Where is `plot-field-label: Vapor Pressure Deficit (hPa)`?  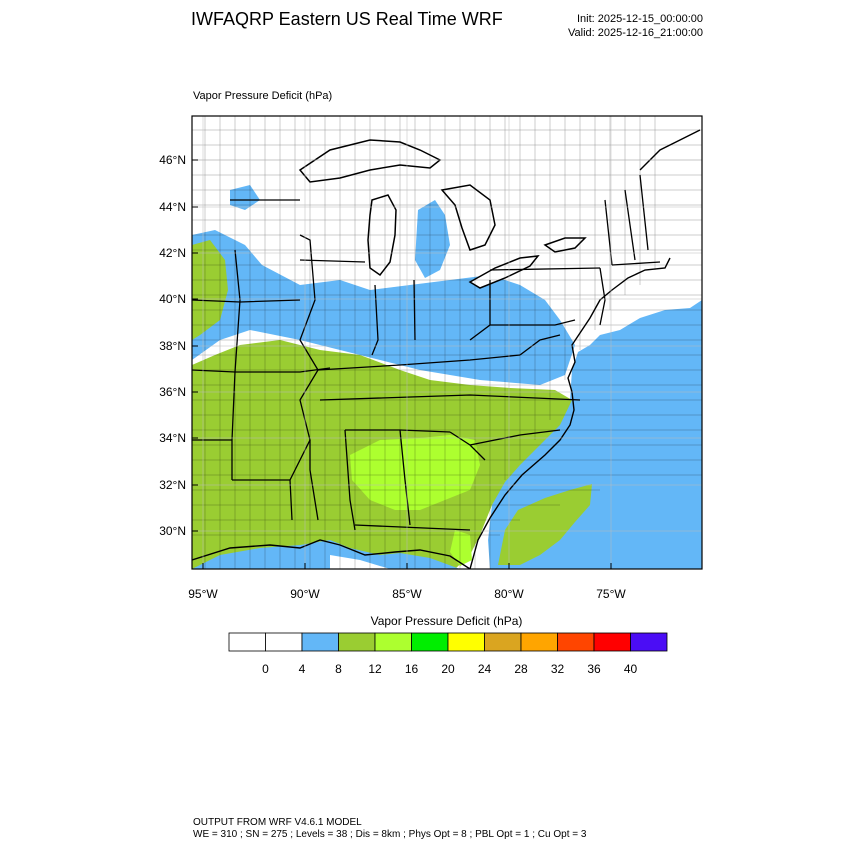 plot-field-label: Vapor Pressure Deficit (hPa) is located at coordinates (263, 96).